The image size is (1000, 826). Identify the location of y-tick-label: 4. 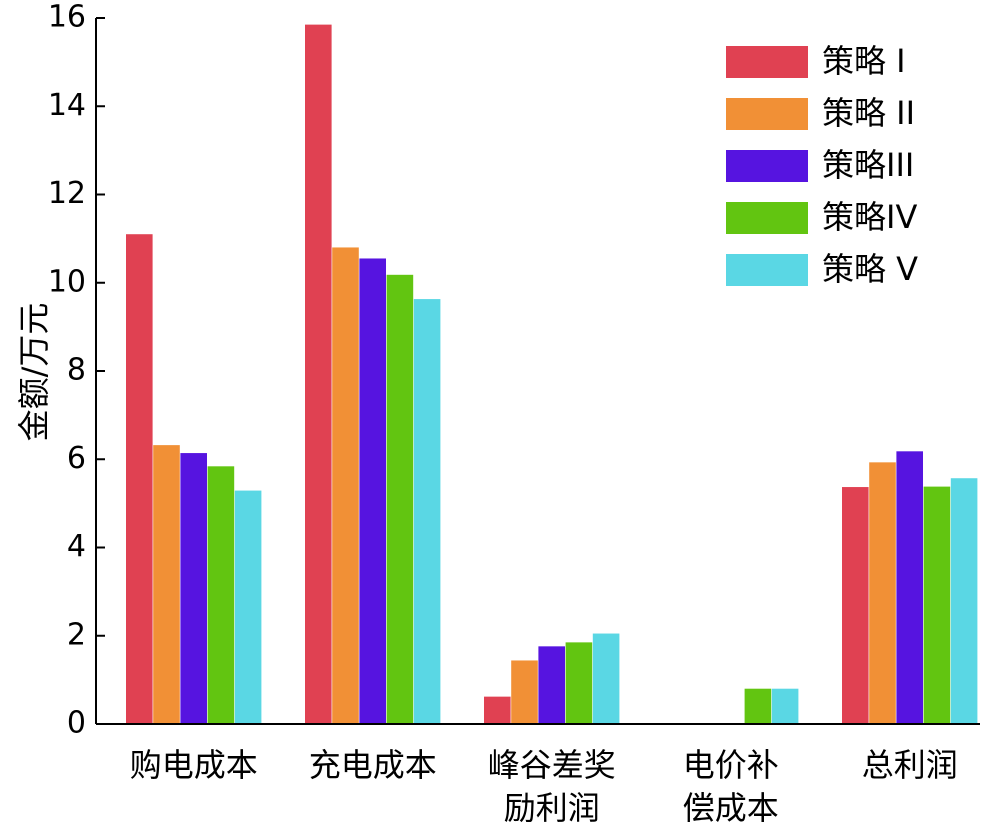
(76, 546).